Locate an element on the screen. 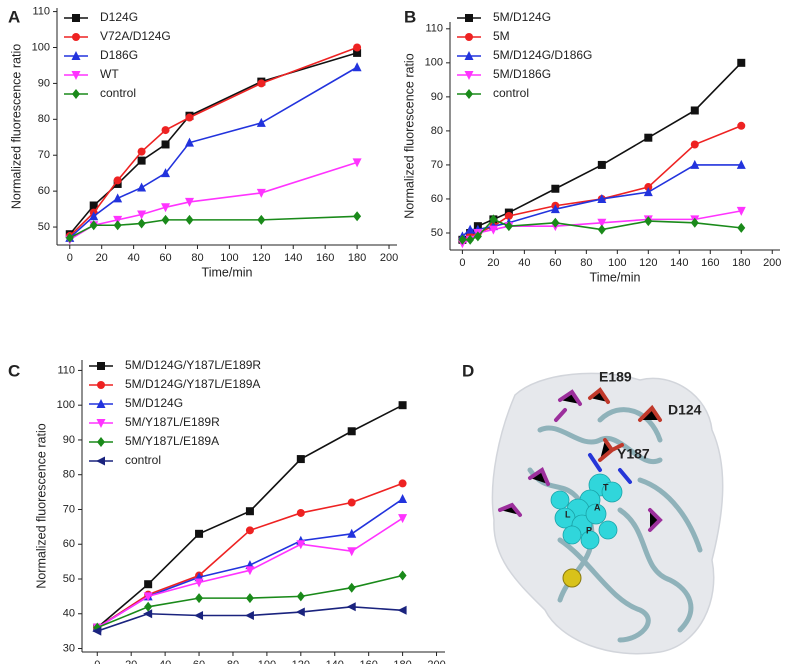  x-tick-label: 60 is located at coordinates (165, 258).